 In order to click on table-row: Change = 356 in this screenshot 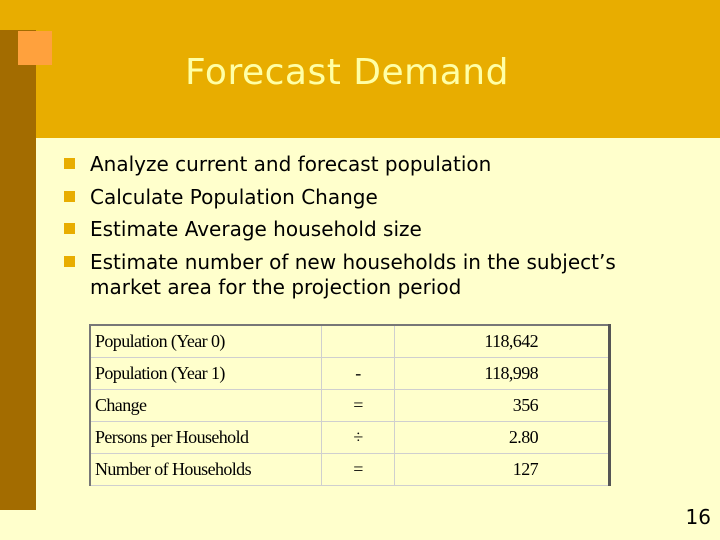, I will do `click(350, 405)`.